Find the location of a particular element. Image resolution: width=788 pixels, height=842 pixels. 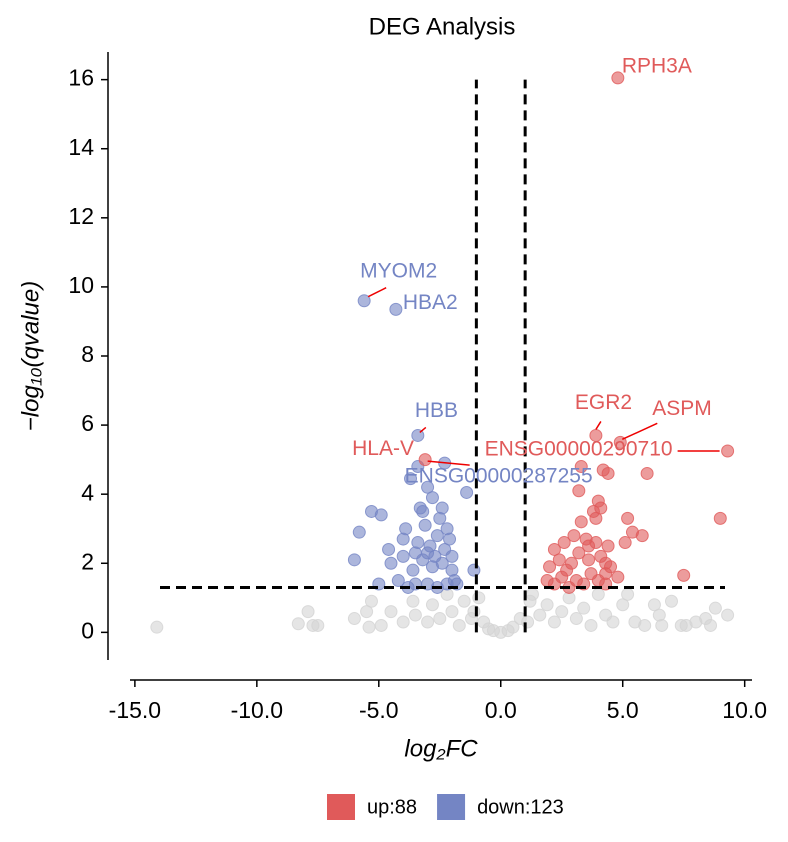

annotation: MYOM2 is located at coordinates (398, 270).